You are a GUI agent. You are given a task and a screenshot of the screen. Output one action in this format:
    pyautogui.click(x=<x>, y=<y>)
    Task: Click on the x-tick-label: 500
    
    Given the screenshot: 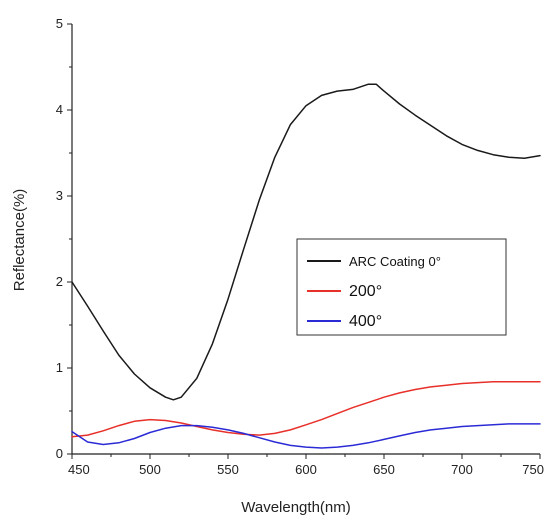 What is the action you would take?
    pyautogui.click(x=150, y=469)
    